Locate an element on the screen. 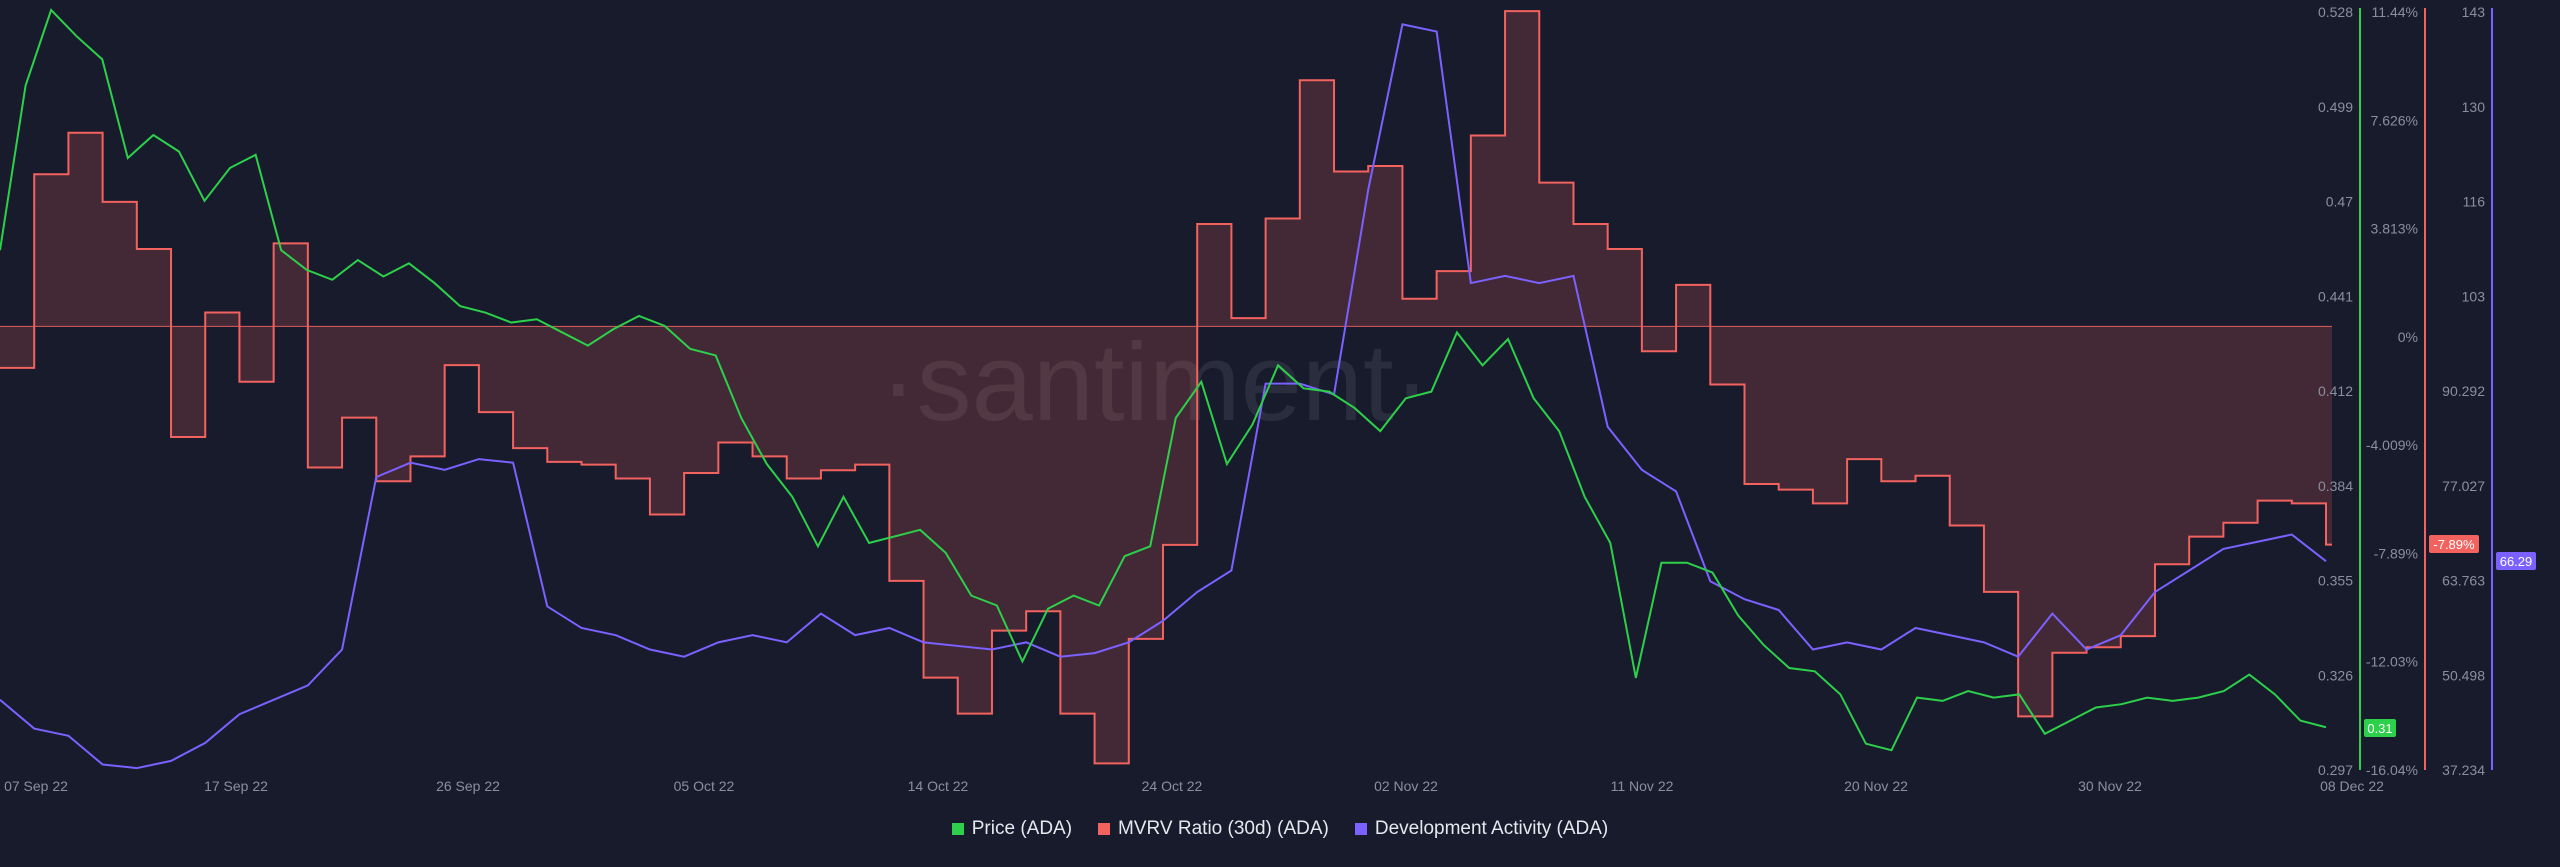 The width and height of the screenshot is (2560, 867). price-tick-label: 0.441 is located at coordinates (2335, 296).